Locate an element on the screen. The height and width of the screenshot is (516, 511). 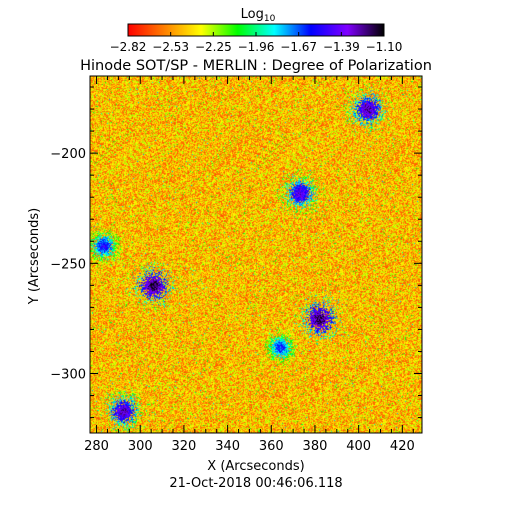
colorbar-label: Log10 is located at coordinates (258, 15).